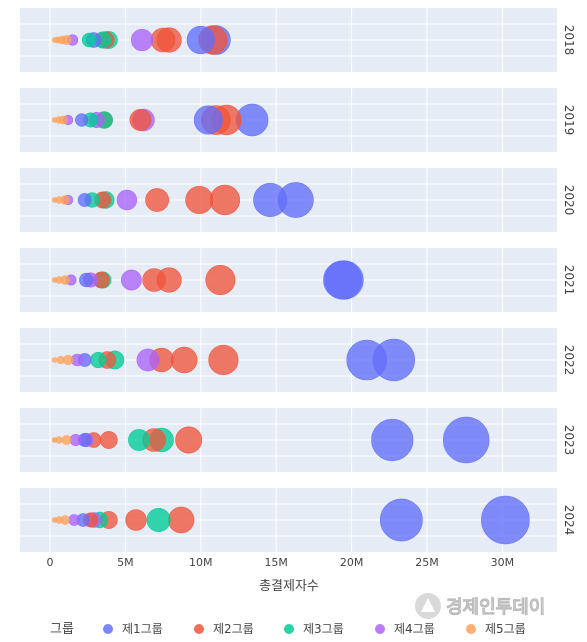 This screenshot has height=642, width=587. Describe the element at coordinates (50, 562) in the screenshot. I see `x-tick-label: 0` at that location.